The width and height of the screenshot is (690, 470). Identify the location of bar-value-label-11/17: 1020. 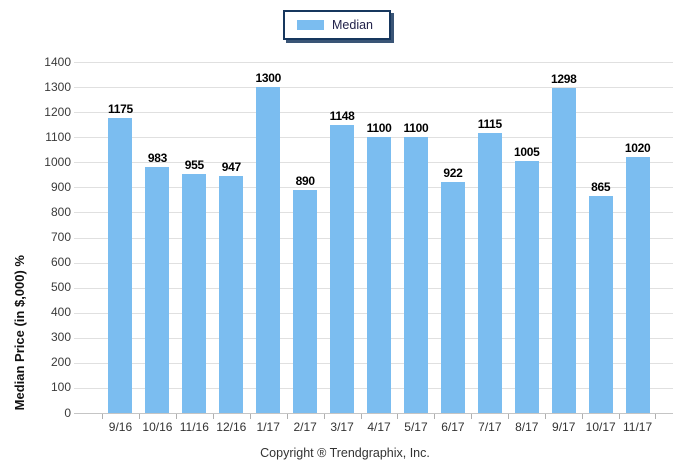
(637, 148).